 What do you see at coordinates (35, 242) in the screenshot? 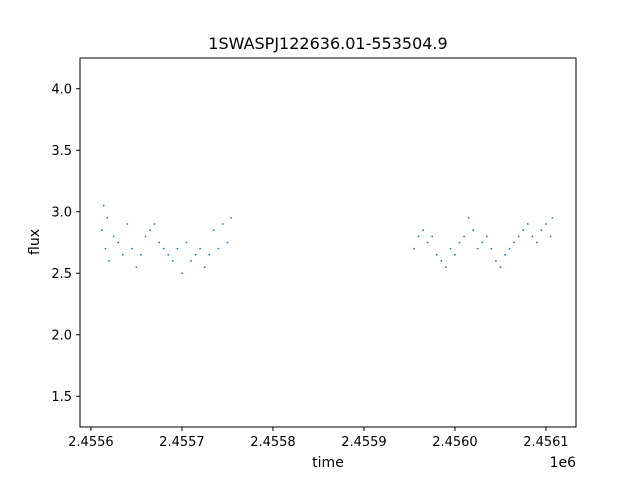
I see `y-axis-label: flux` at bounding box center [35, 242].